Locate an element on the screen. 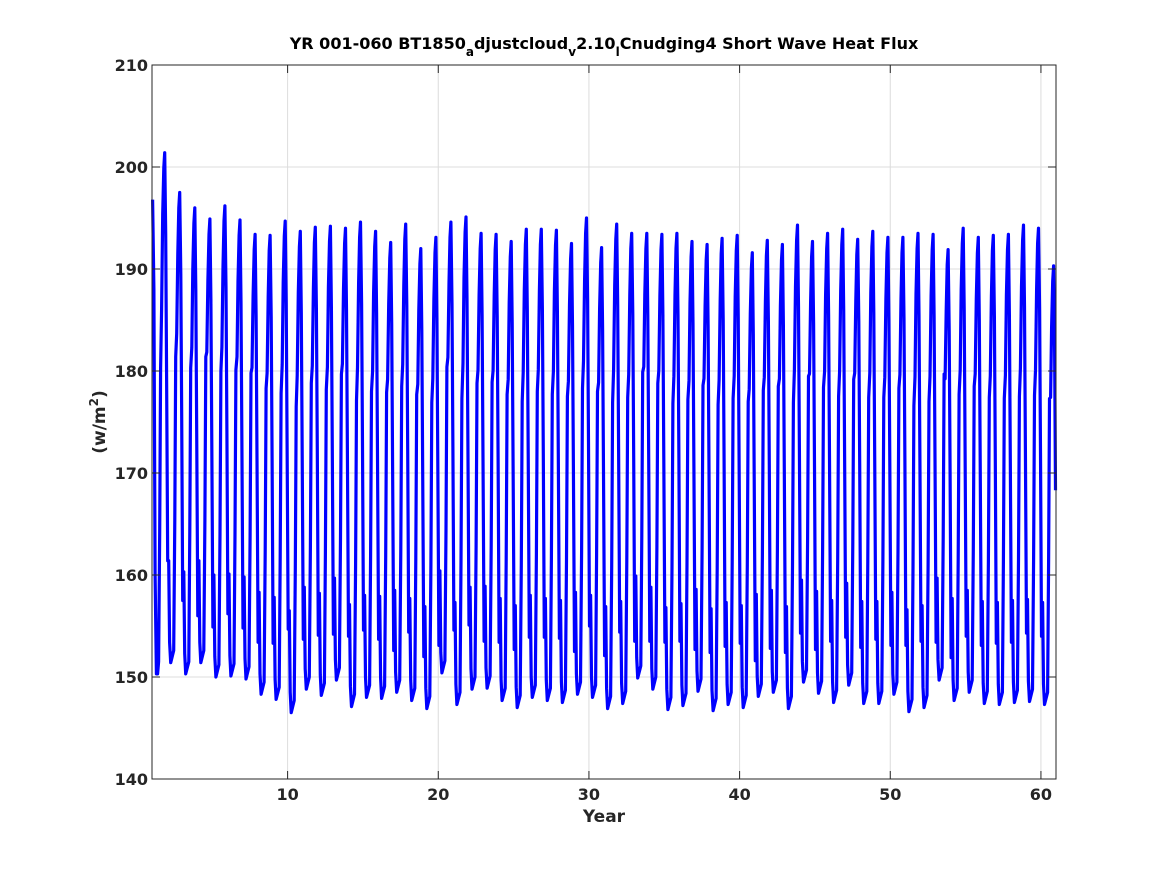 This screenshot has height=875, width=1167. y-tick-label: 190 is located at coordinates (131, 269).